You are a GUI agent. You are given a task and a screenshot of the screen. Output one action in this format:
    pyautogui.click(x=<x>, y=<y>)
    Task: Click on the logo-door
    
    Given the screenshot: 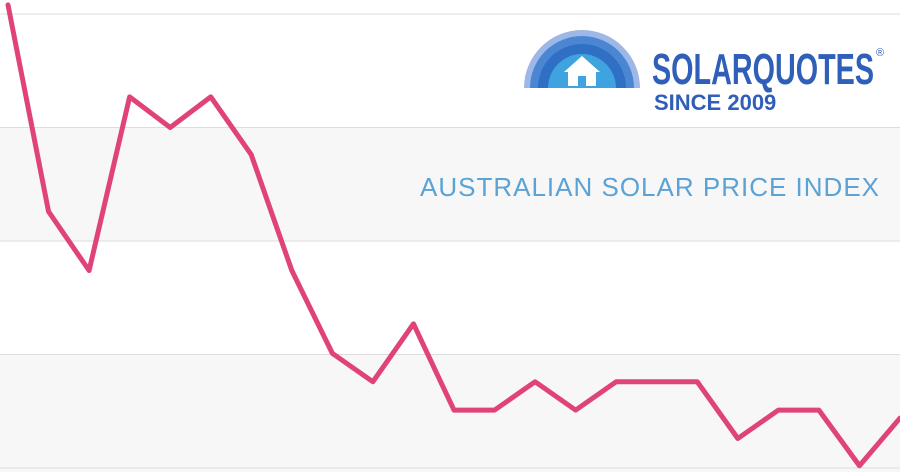 What is the action you would take?
    pyautogui.click(x=582, y=81)
    